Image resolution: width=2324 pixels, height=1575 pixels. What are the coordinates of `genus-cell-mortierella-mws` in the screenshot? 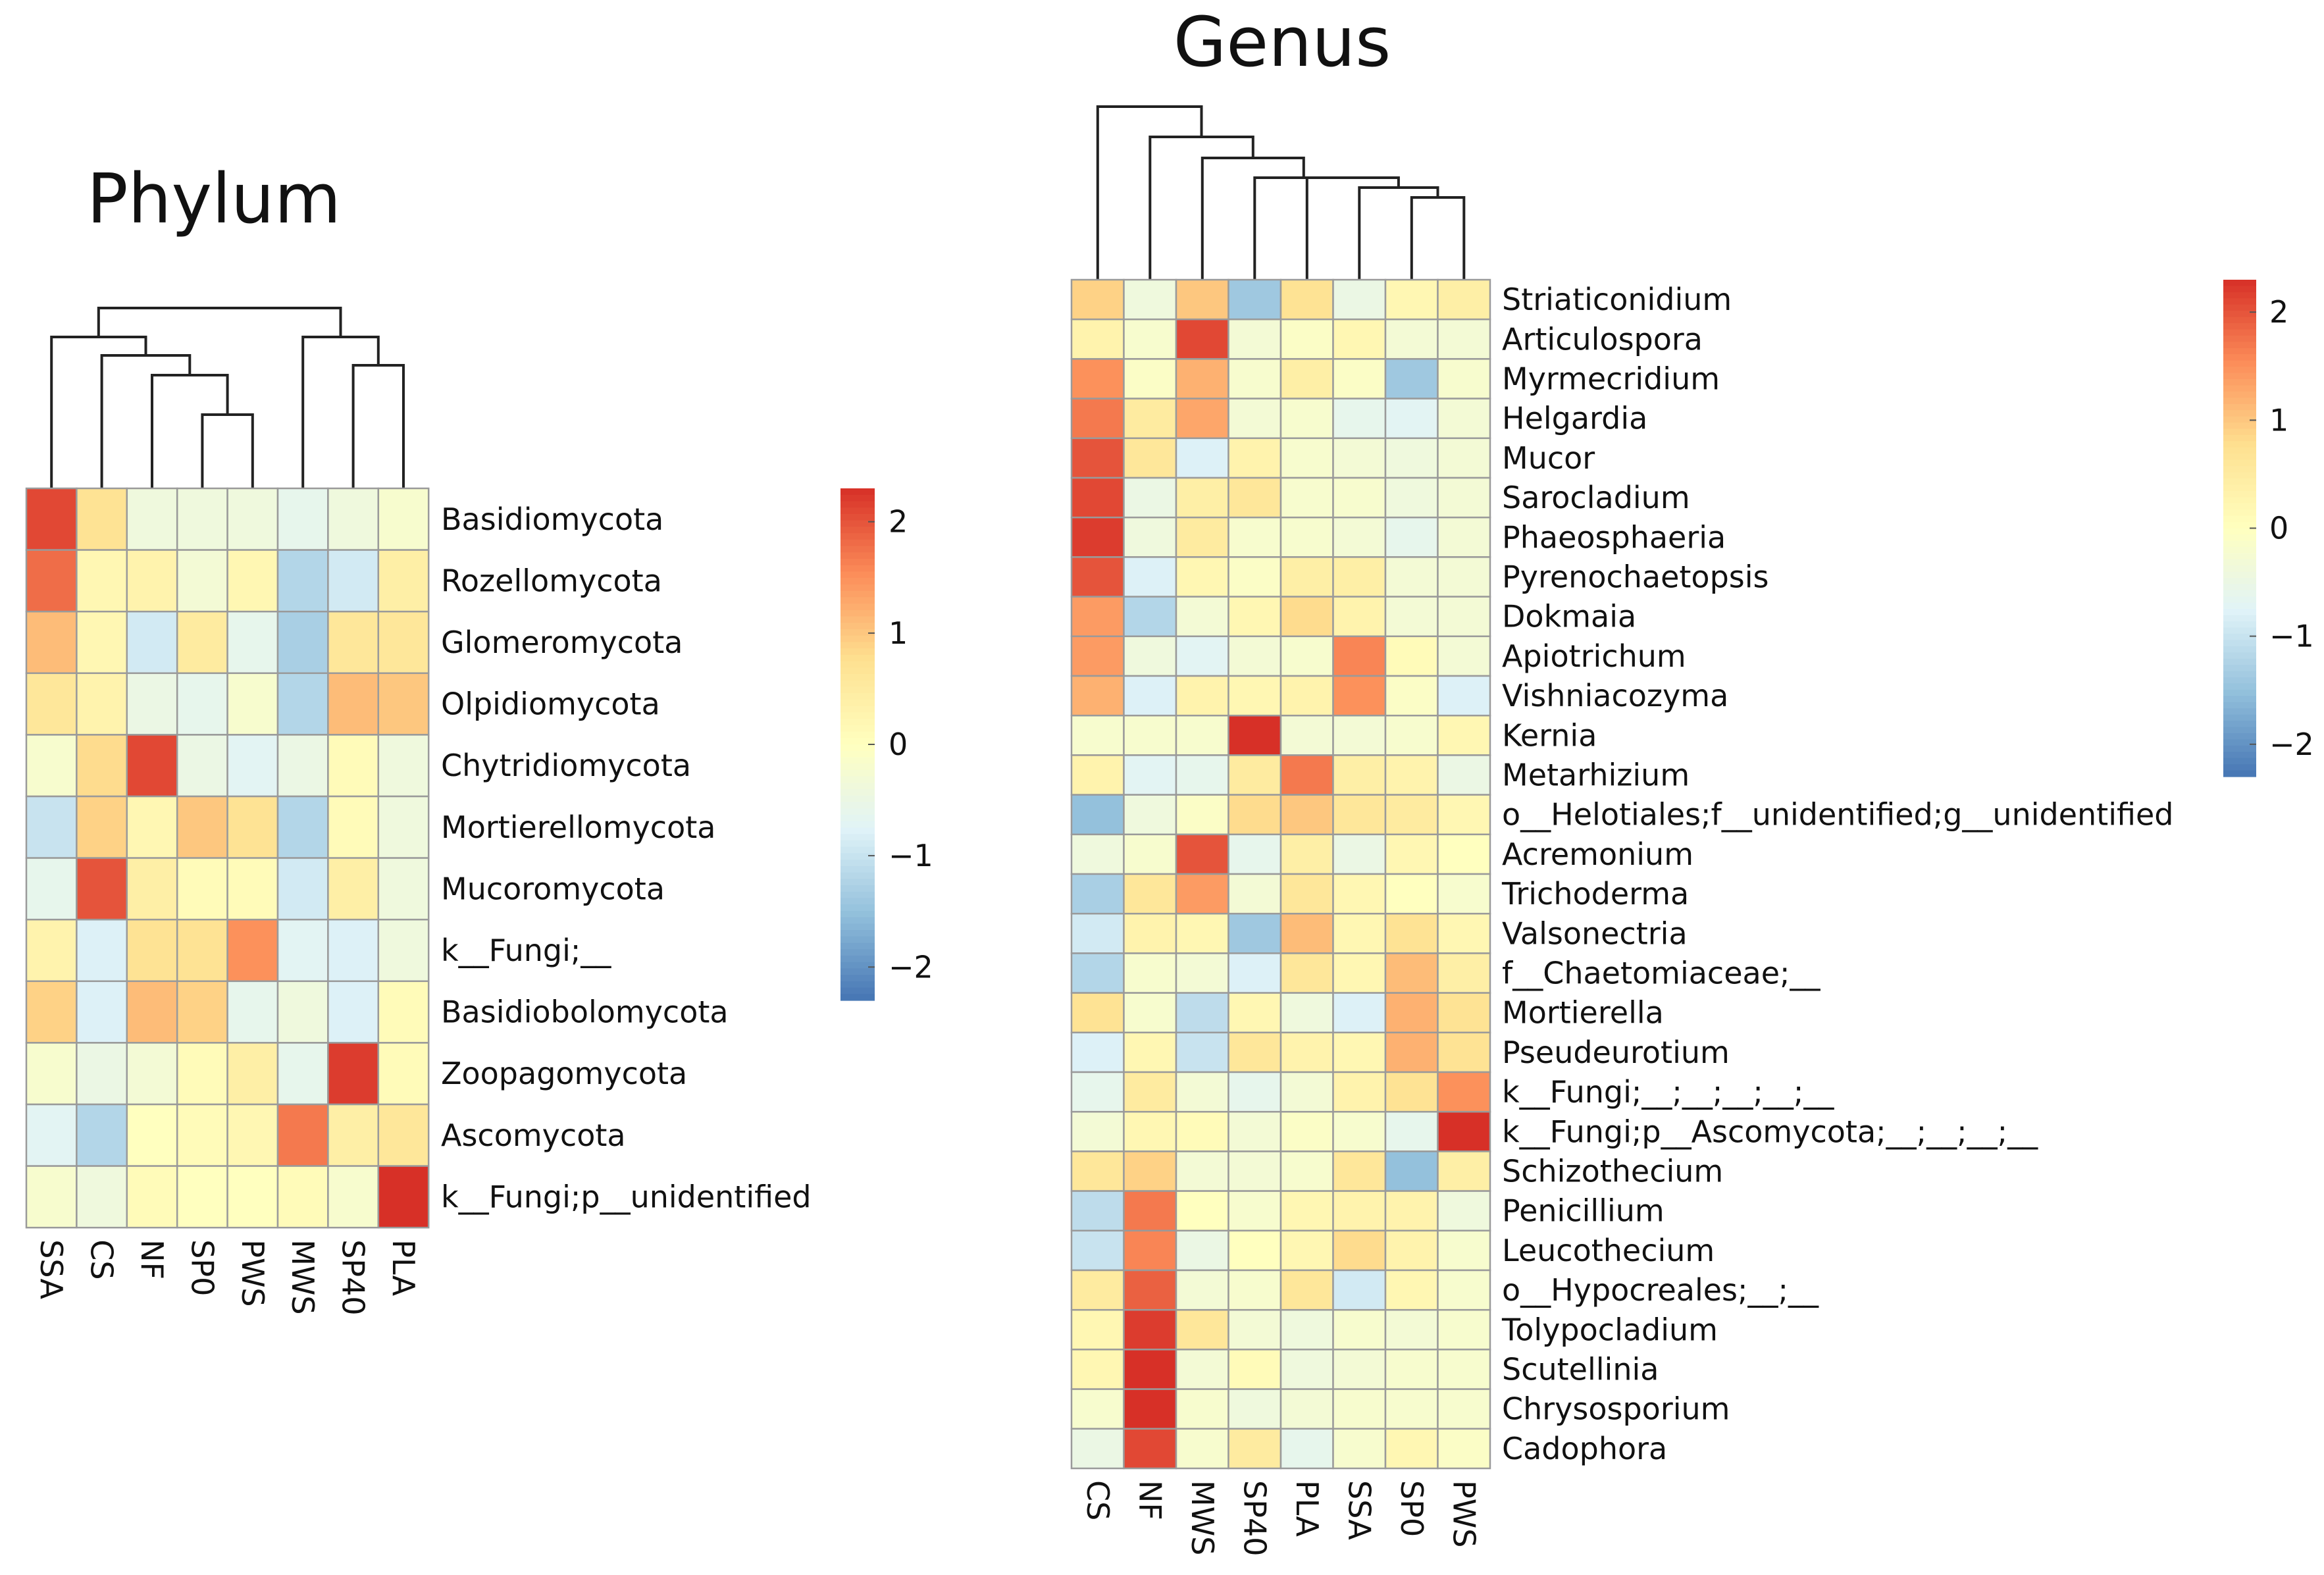 It's located at (1202, 1013).